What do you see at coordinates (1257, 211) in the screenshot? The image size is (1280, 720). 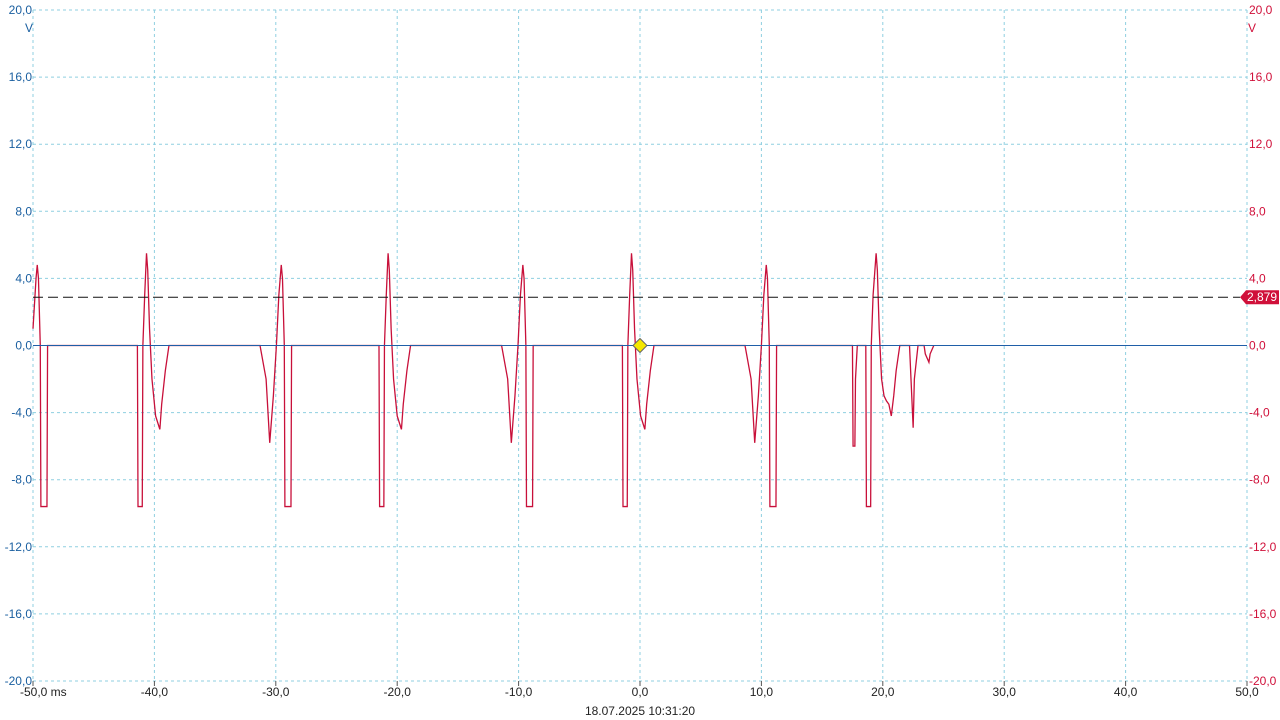 I see `y2-tick-label: 8,0` at bounding box center [1257, 211].